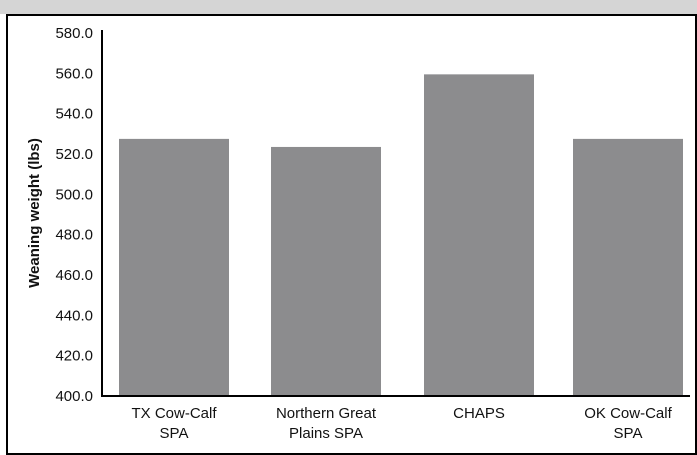 The image size is (697, 455). What do you see at coordinates (74, 154) in the screenshot?
I see `y-tick-label: 520.0` at bounding box center [74, 154].